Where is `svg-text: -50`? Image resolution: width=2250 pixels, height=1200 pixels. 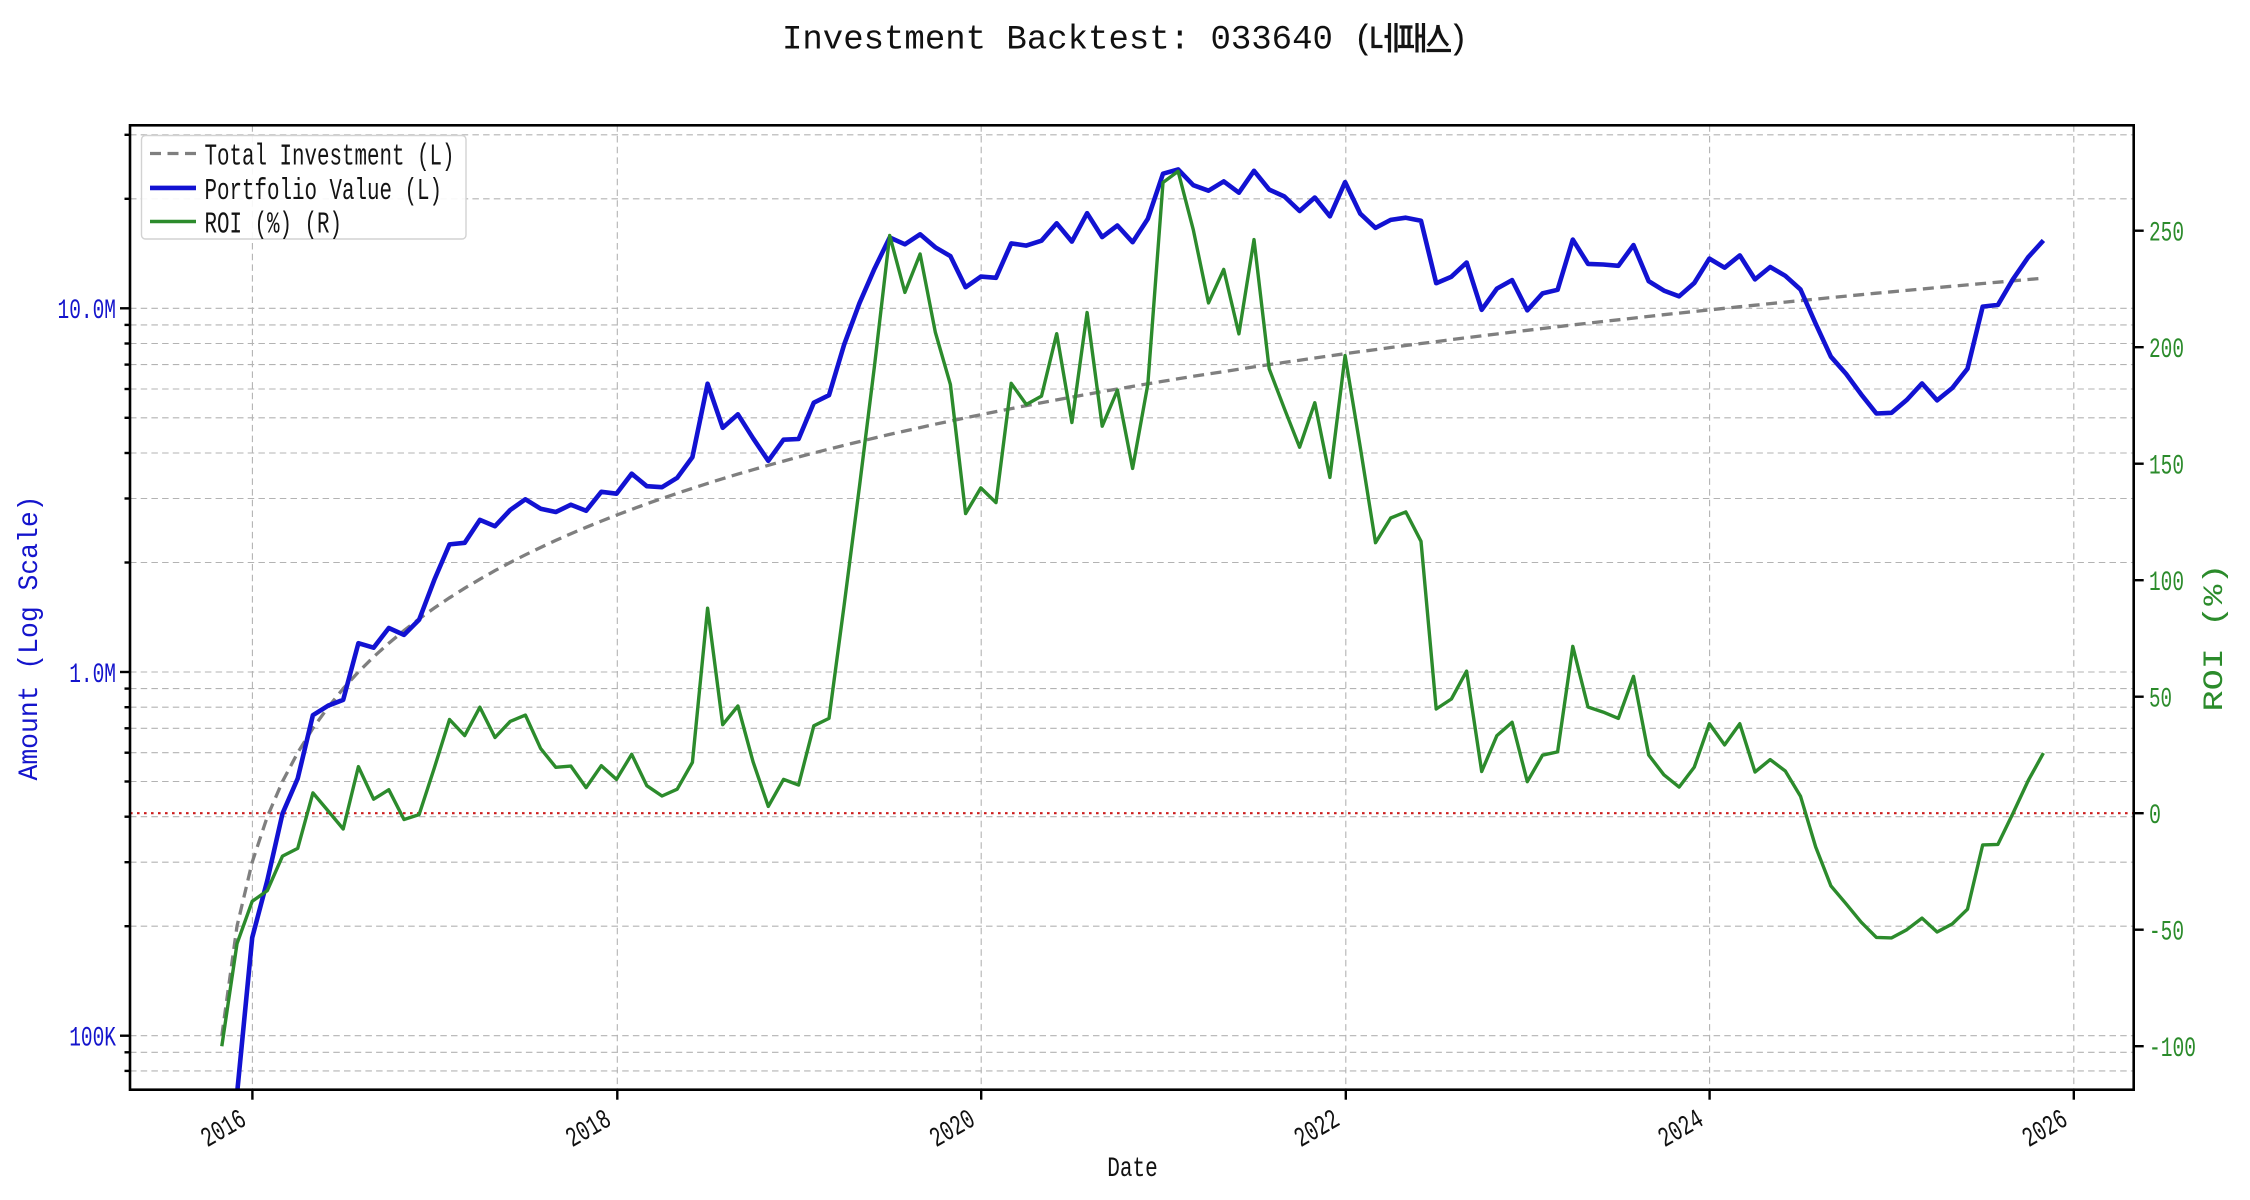 svg-text: -50 is located at coordinates (2166, 933).